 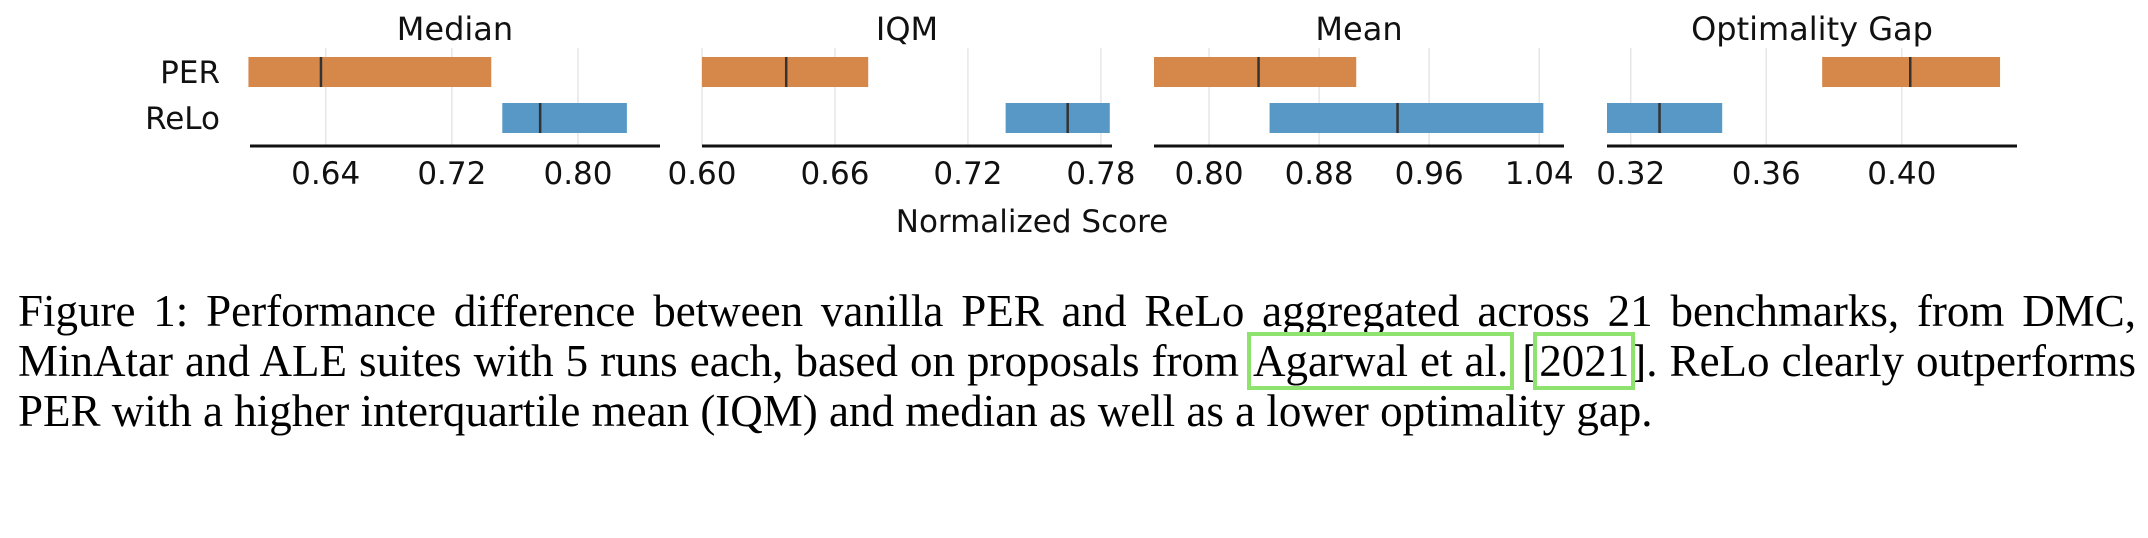 What do you see at coordinates (1032, 222) in the screenshot?
I see `x-axis-label: Normalized Score` at bounding box center [1032, 222].